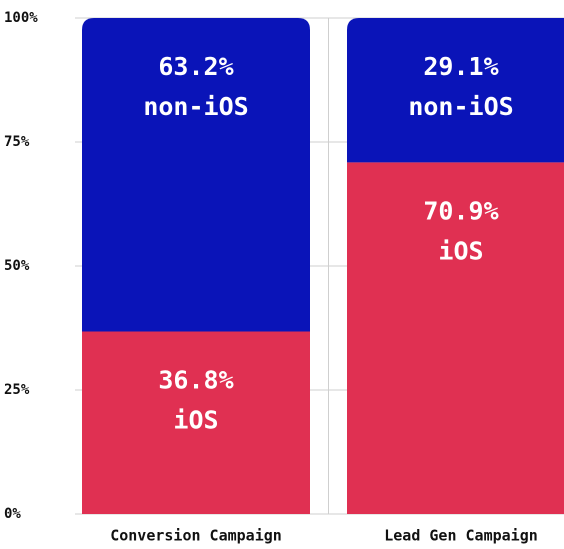  Describe the element at coordinates (460, 66) in the screenshot. I see `data-label: 29.1%` at that location.